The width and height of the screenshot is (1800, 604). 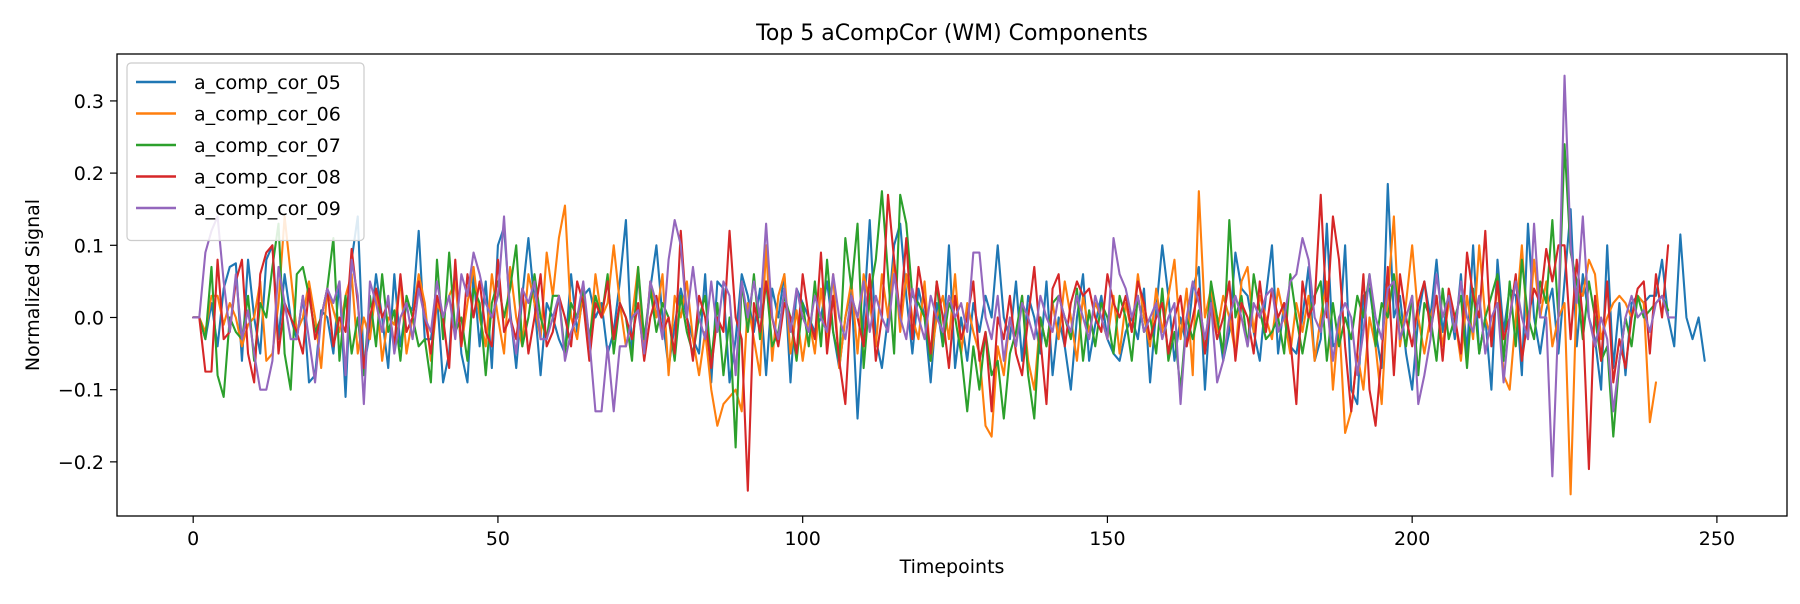 I want to click on legend-frame, so click(x=245, y=152).